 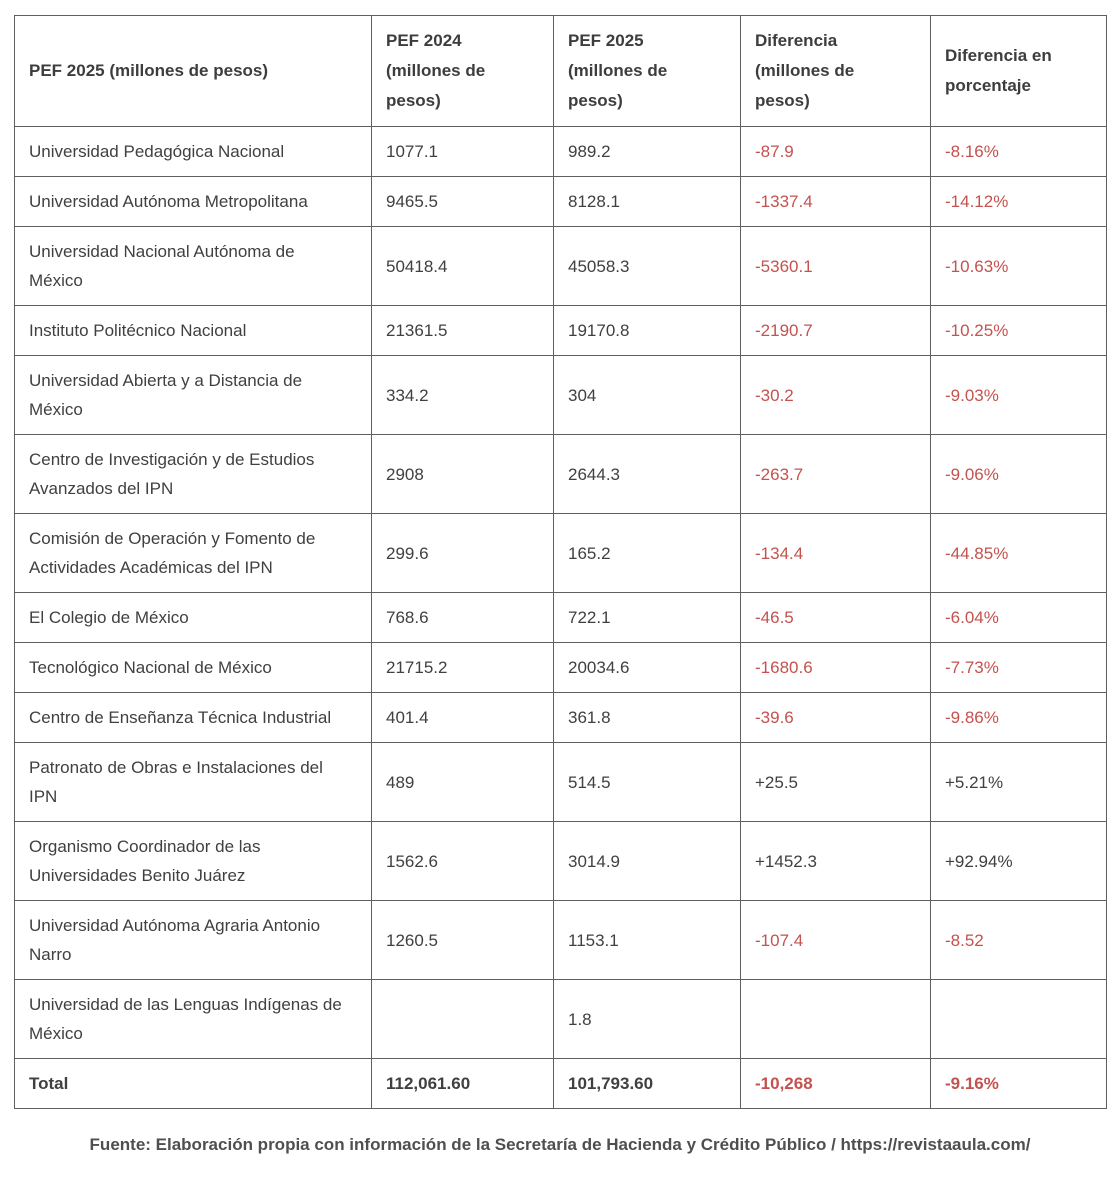 I want to click on total-row: Total 112,061.60 101,793.60 -10,268 -9.16%, so click(x=560, y=1083).